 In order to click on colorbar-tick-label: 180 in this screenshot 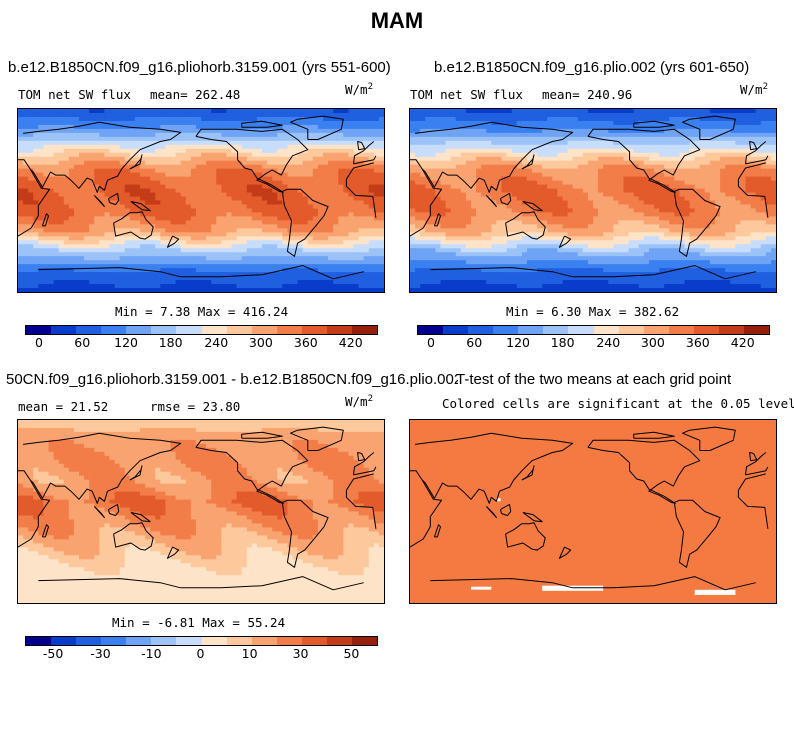, I will do `click(170, 342)`.